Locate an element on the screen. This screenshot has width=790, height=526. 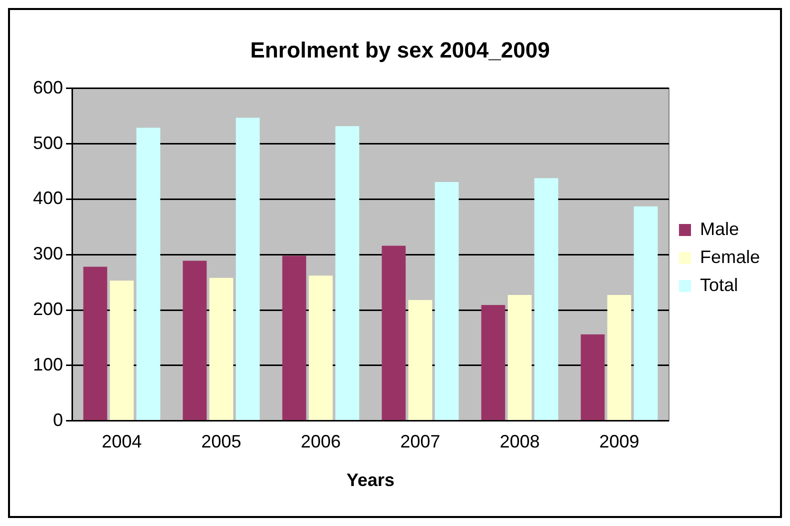
y-tick-label: 600 is located at coordinates (48, 87).